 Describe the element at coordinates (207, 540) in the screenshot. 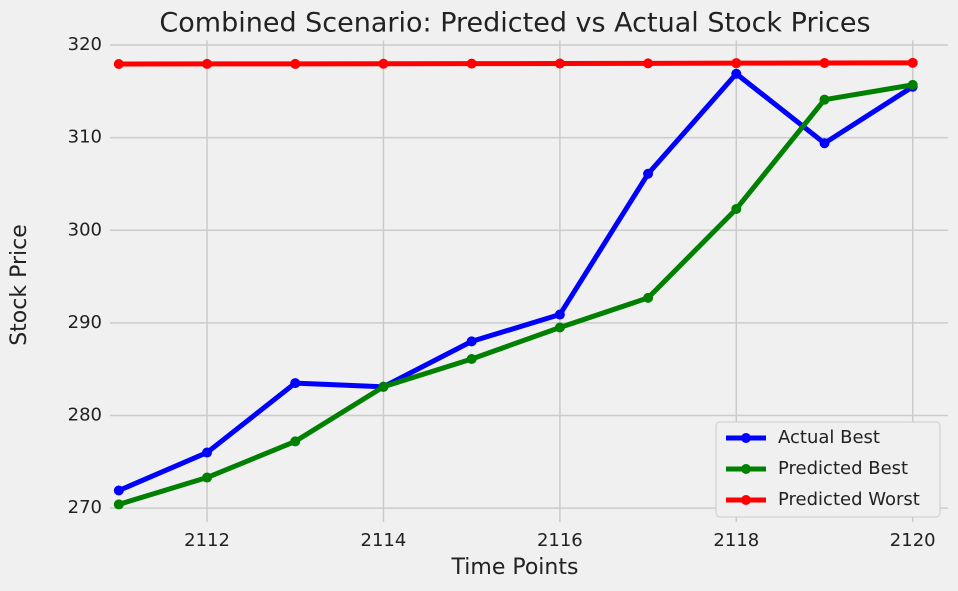

I see `x-tick-label: 2112` at that location.